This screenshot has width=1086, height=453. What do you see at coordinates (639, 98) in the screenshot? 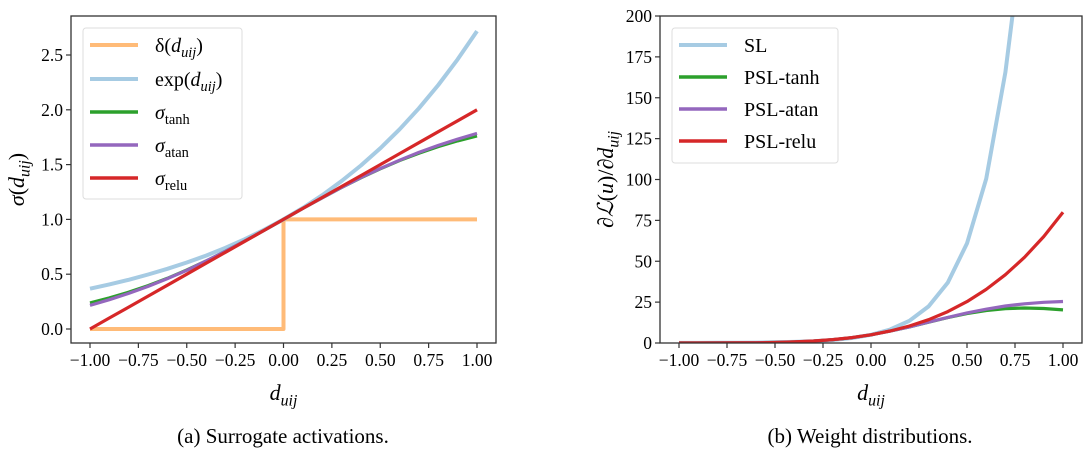
I see `y-tick-label: 150` at bounding box center [639, 98].